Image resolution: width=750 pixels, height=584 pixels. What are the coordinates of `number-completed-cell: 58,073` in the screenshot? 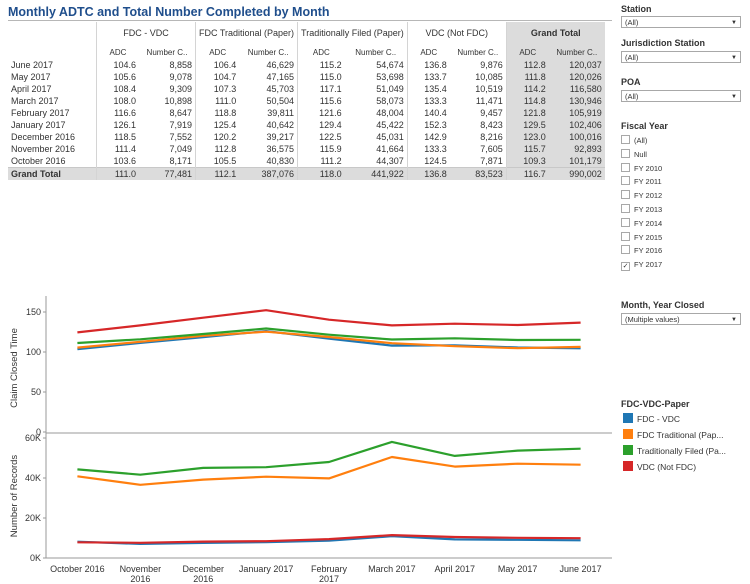 It's located at (390, 101).